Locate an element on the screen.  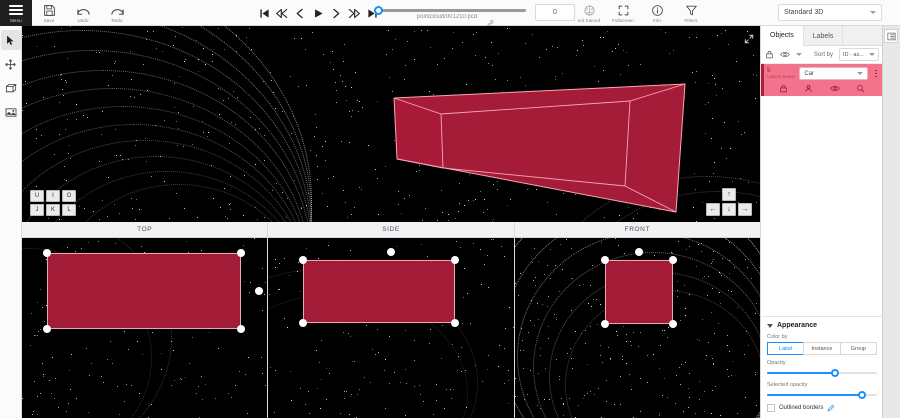
hamburger-icon is located at coordinates (16, 10).